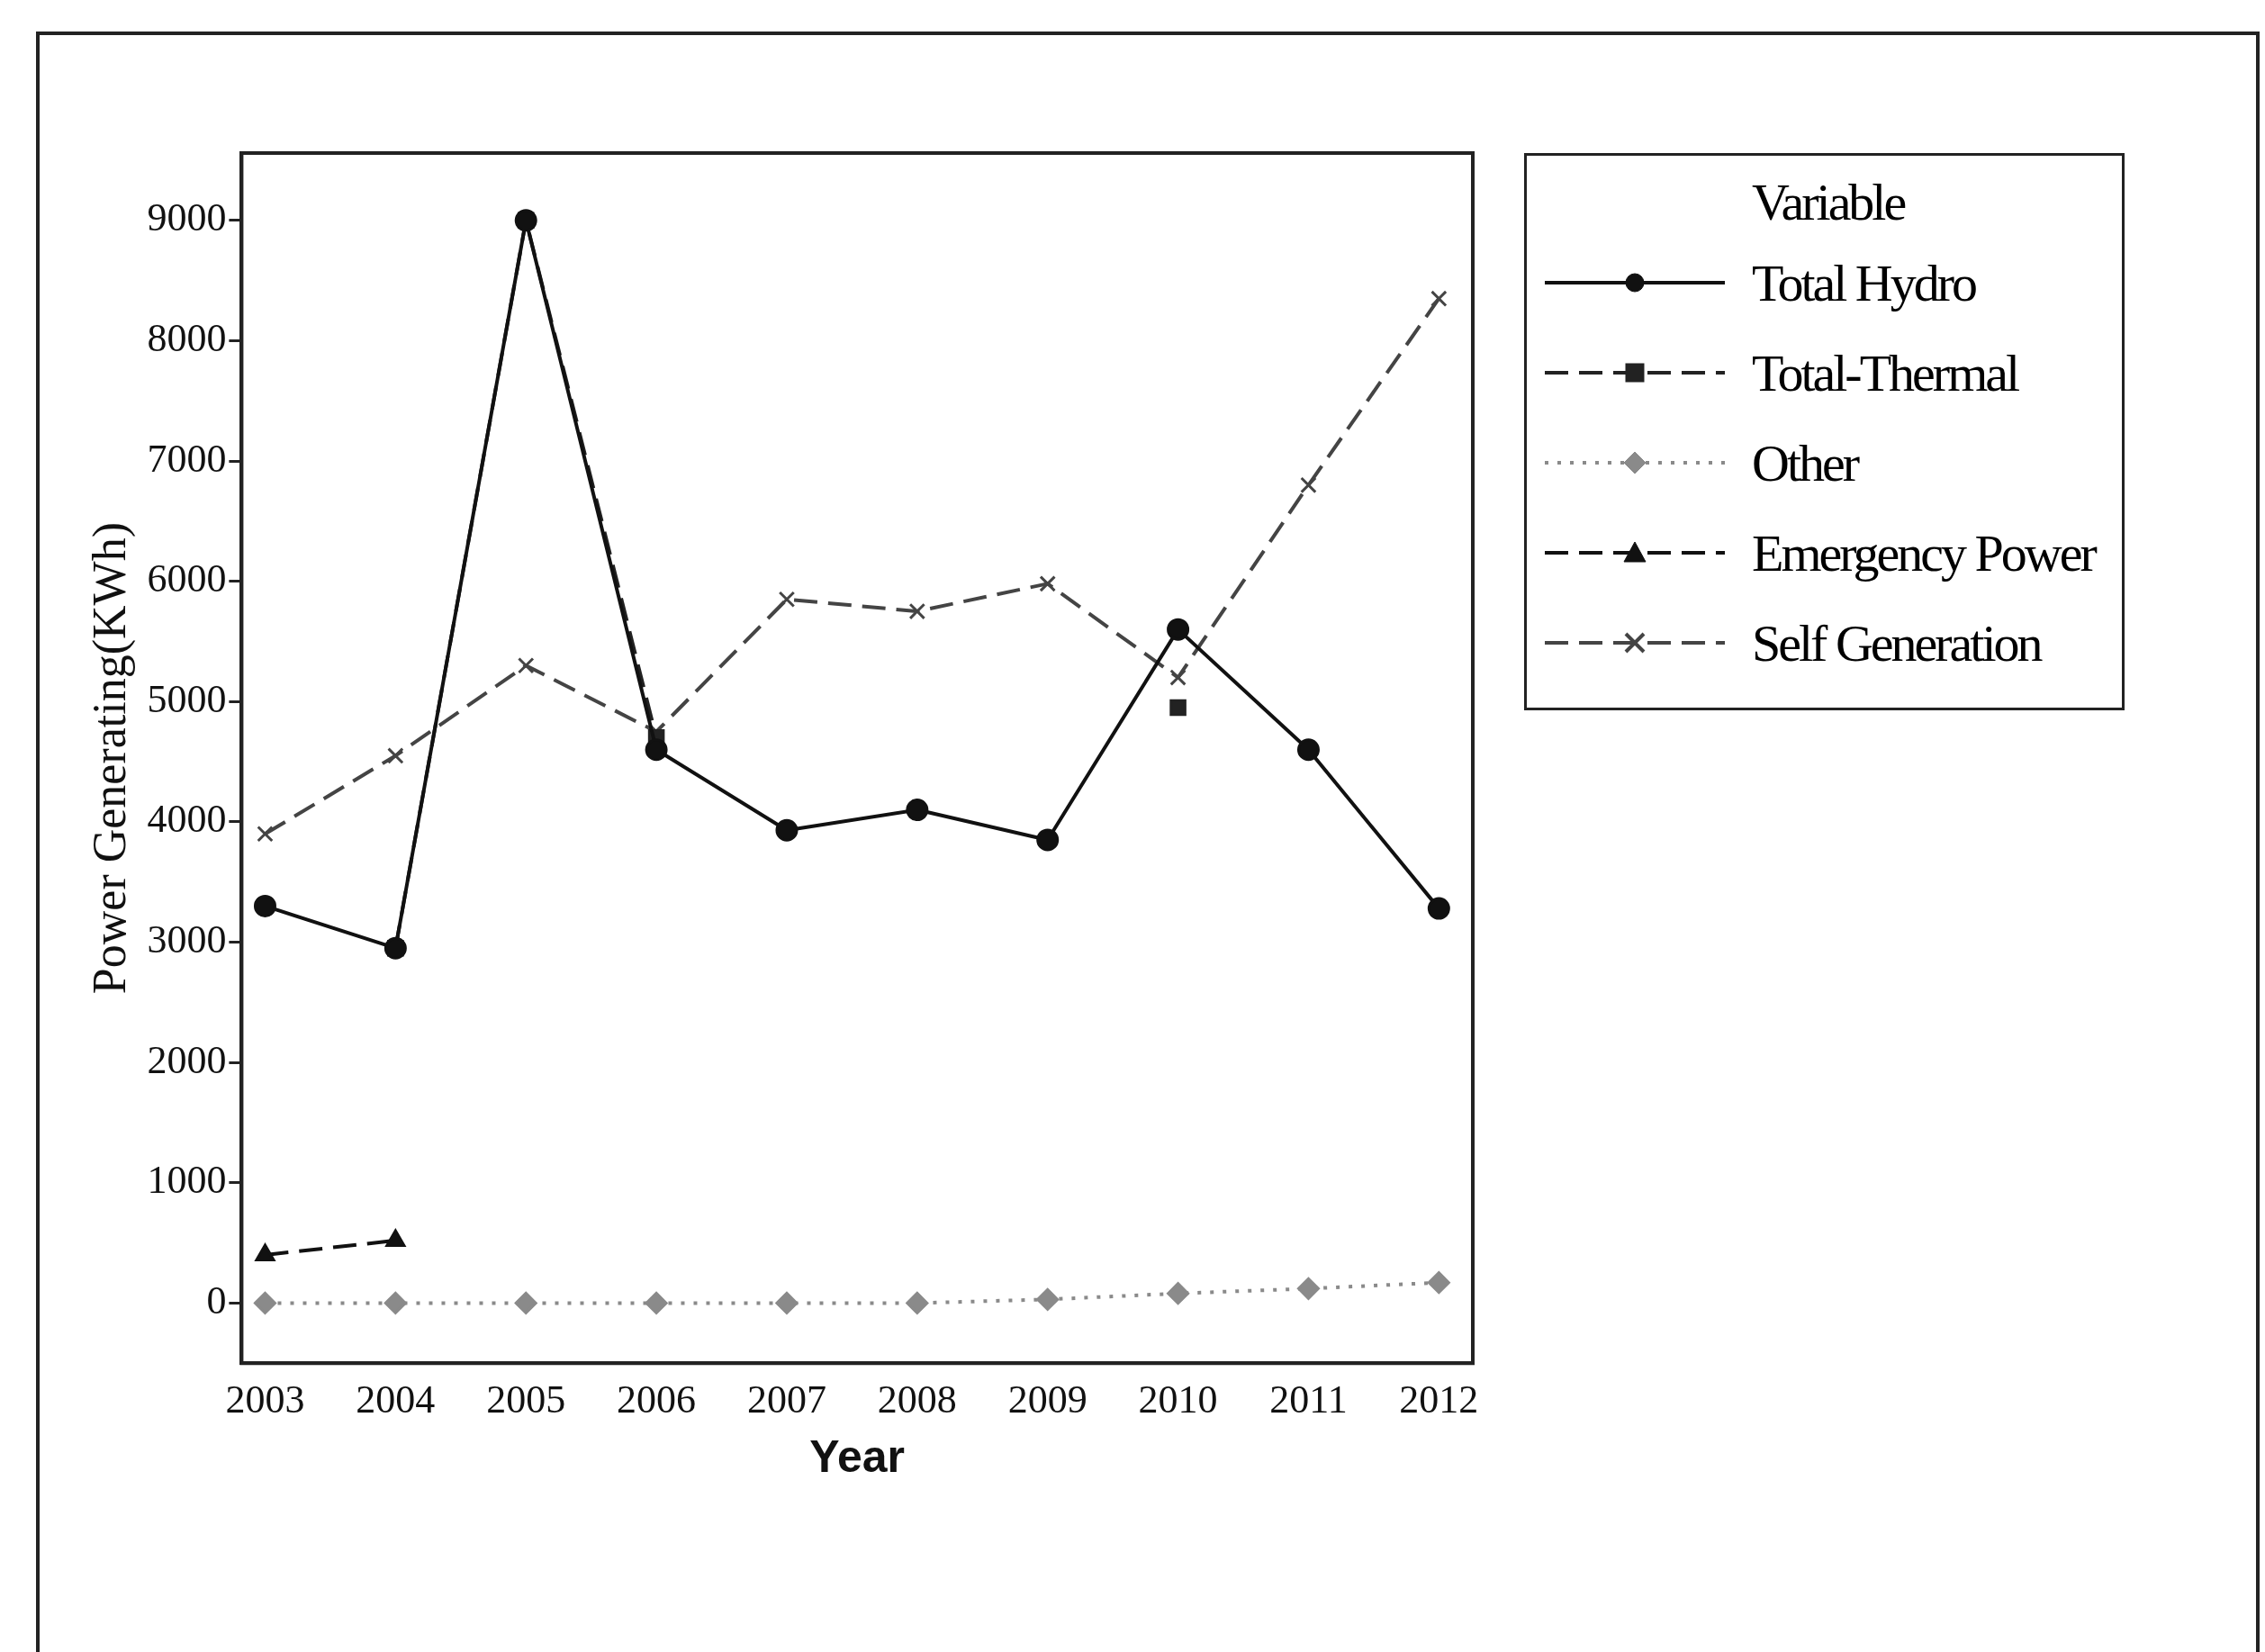  Describe the element at coordinates (1923, 552) in the screenshot. I see `legend-label: Emergency Power` at that location.